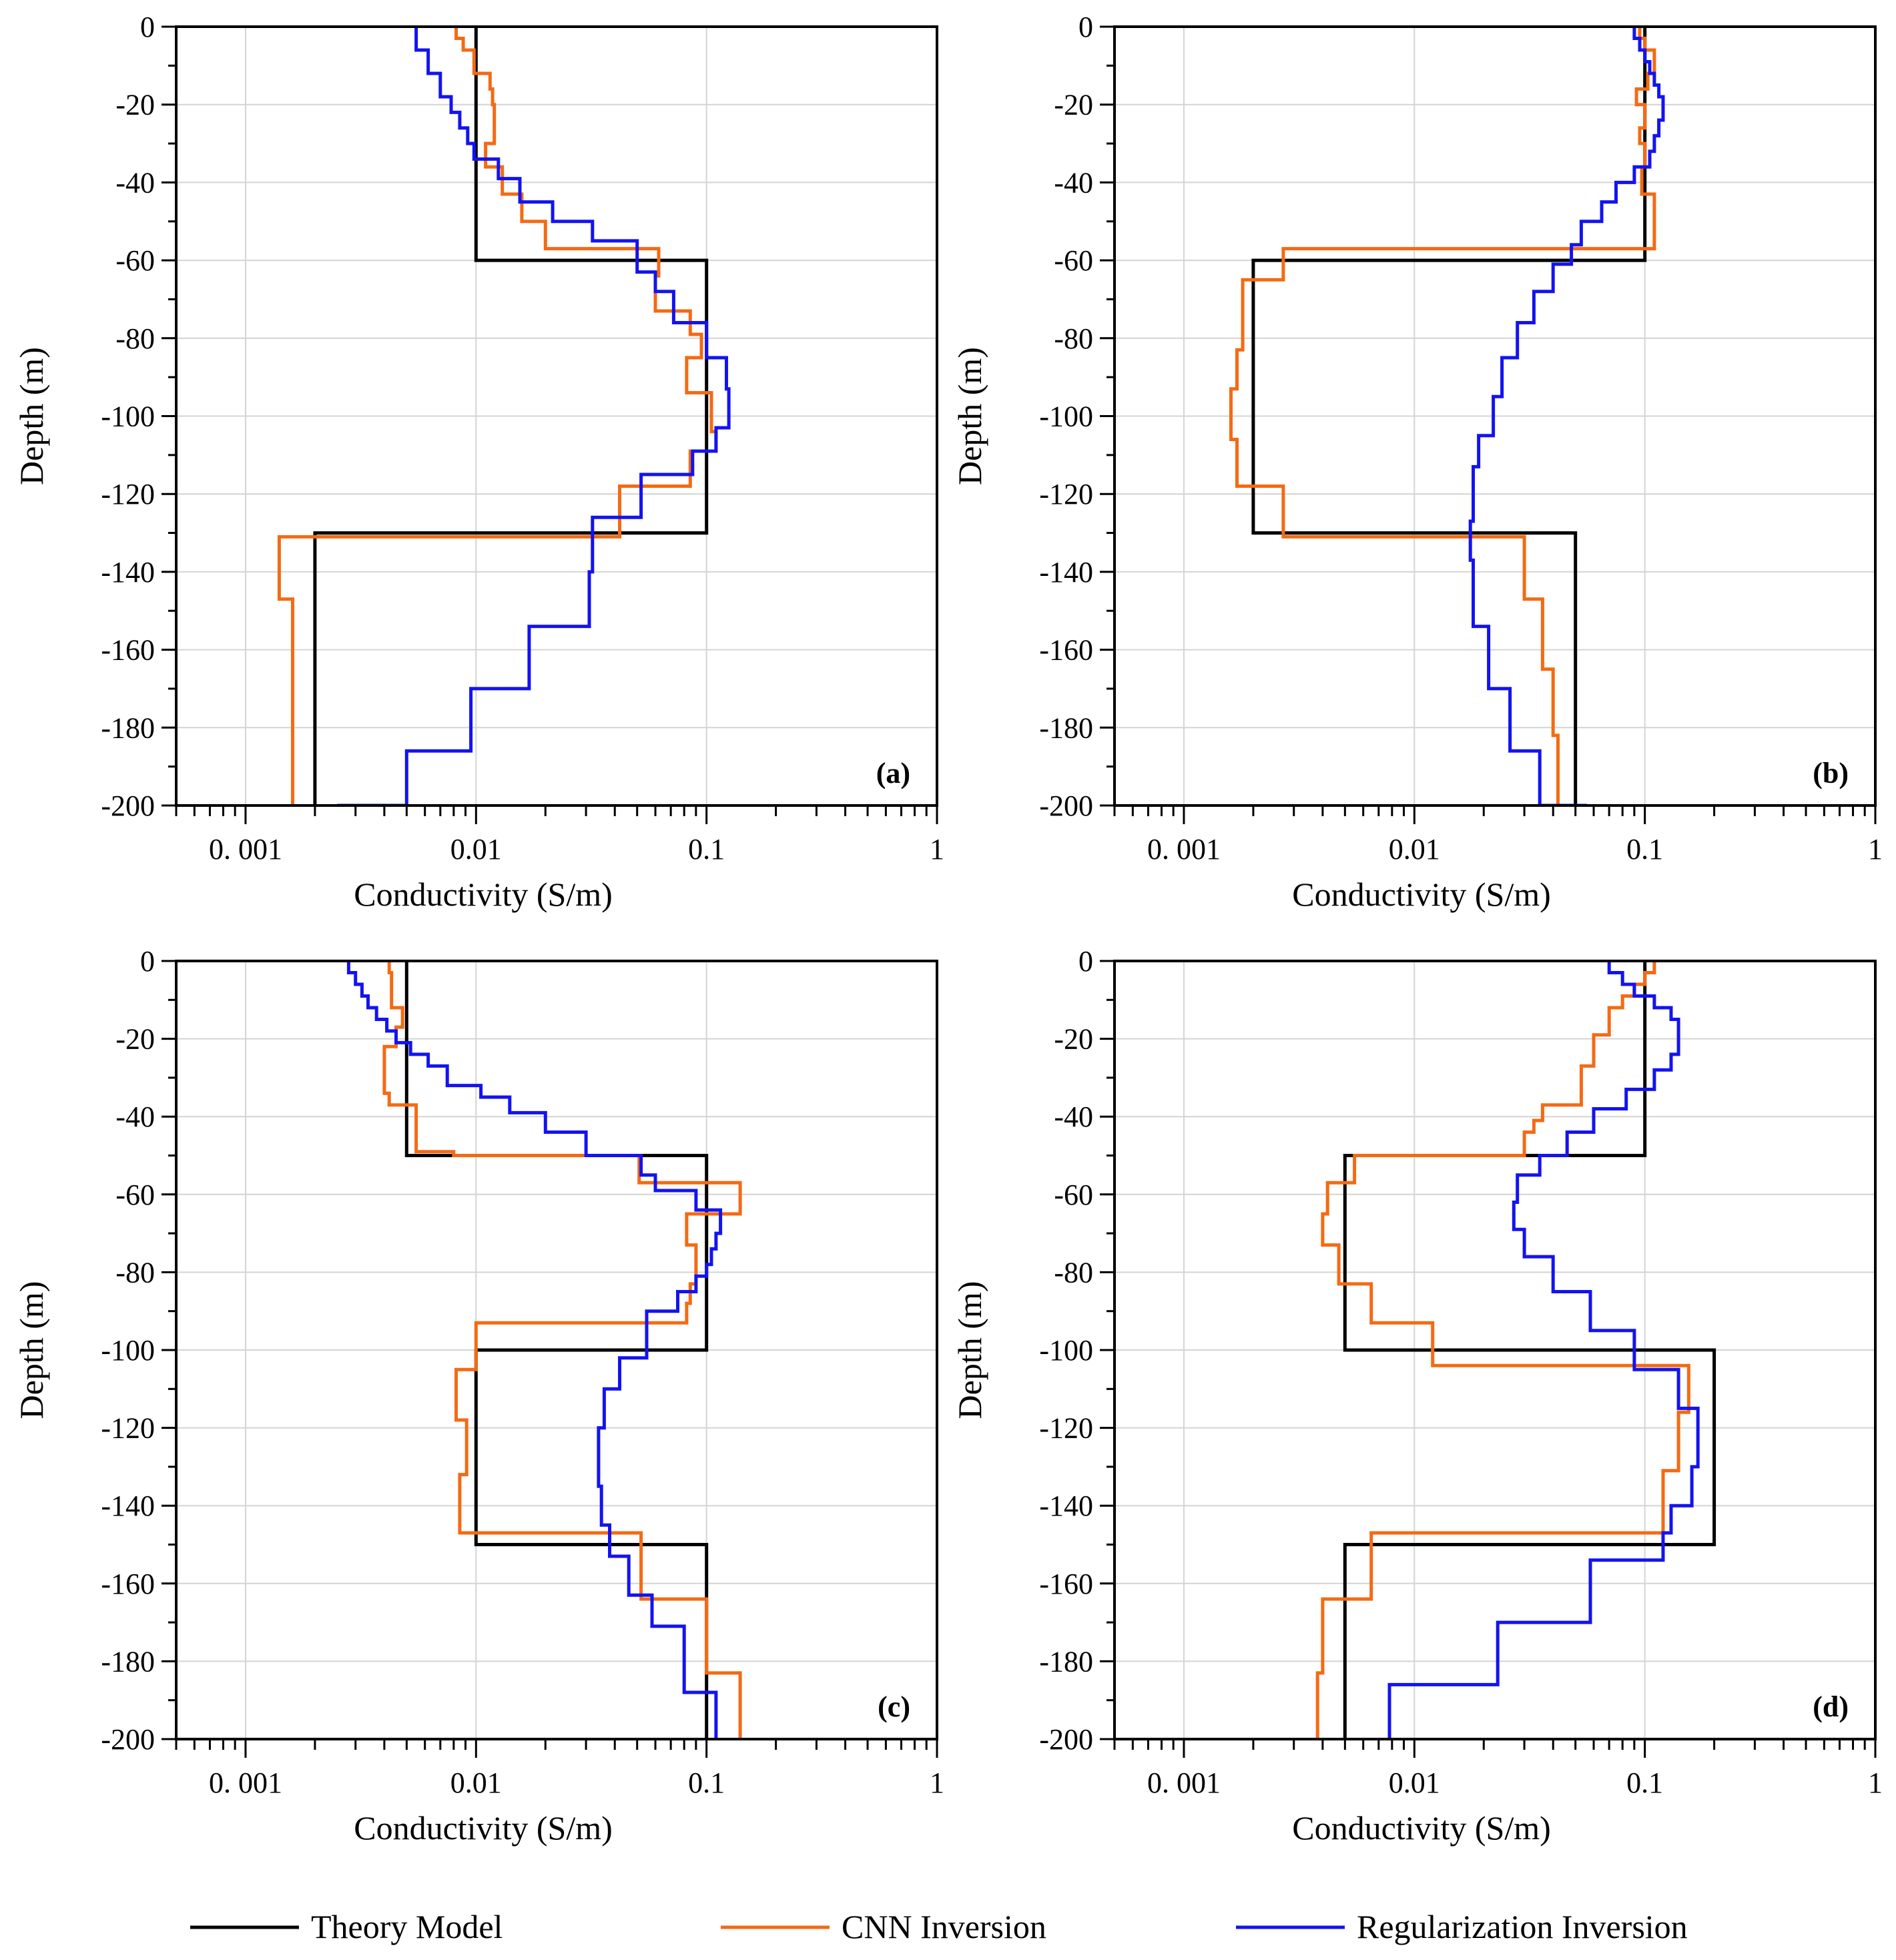  What do you see at coordinates (937, 1782) in the screenshot?
I see `panel-c-x-tick-label-3: 1` at bounding box center [937, 1782].